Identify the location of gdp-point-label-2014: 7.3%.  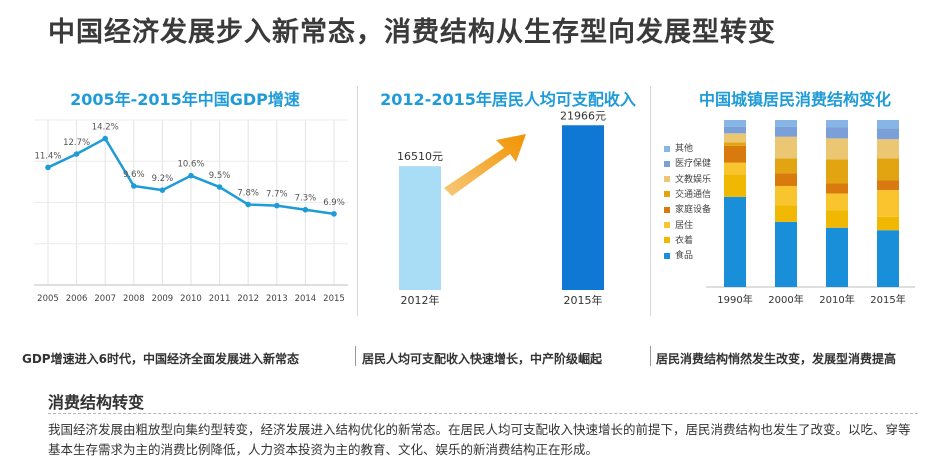
(306, 199).